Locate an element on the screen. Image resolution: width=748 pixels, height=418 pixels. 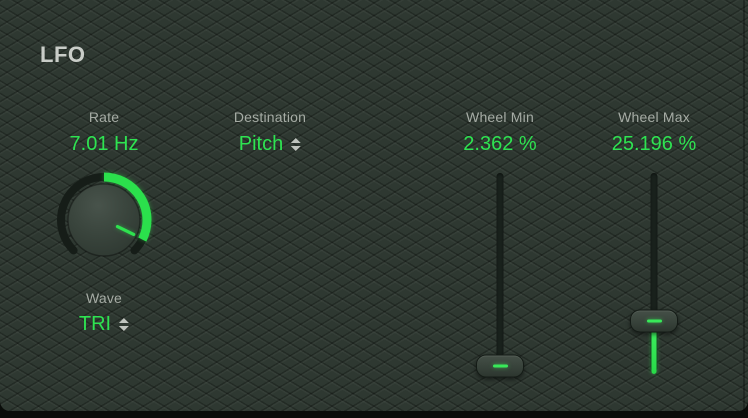
wave-dropdown: TRI is located at coordinates (104, 324).